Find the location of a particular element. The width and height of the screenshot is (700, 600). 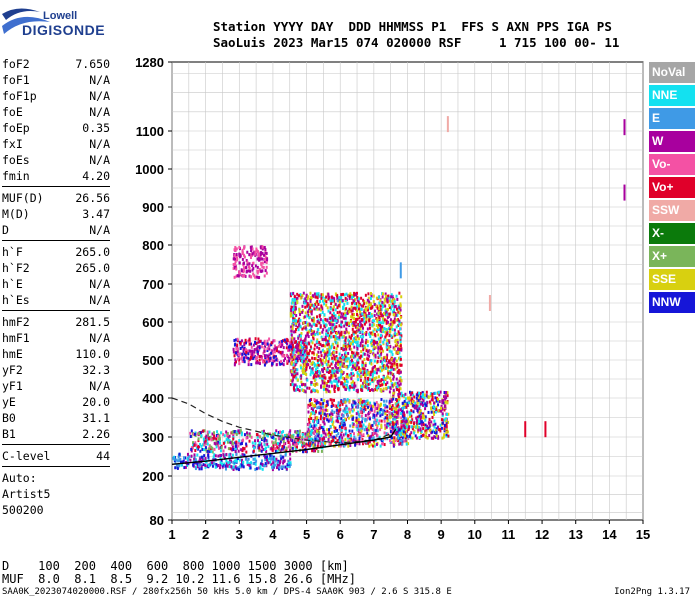

param-value: N/A is located at coordinates (99, 386).